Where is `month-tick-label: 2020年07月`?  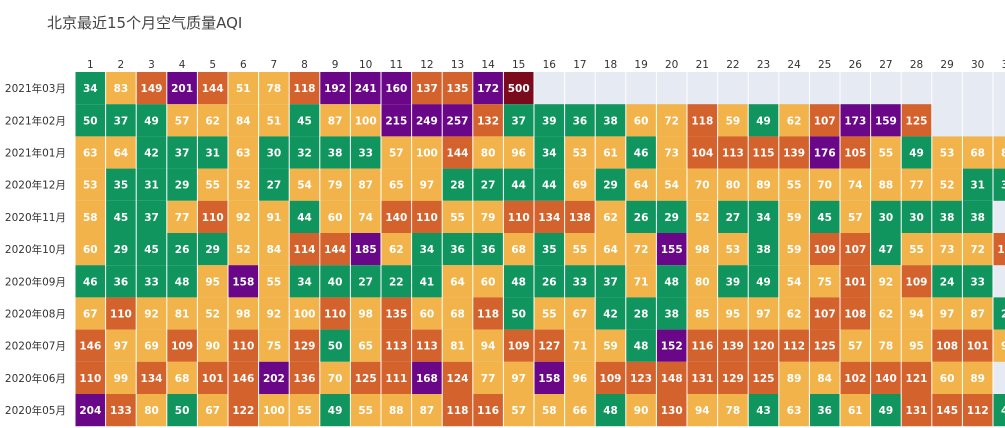 month-tick-label: 2020年07月 is located at coordinates (35, 346).